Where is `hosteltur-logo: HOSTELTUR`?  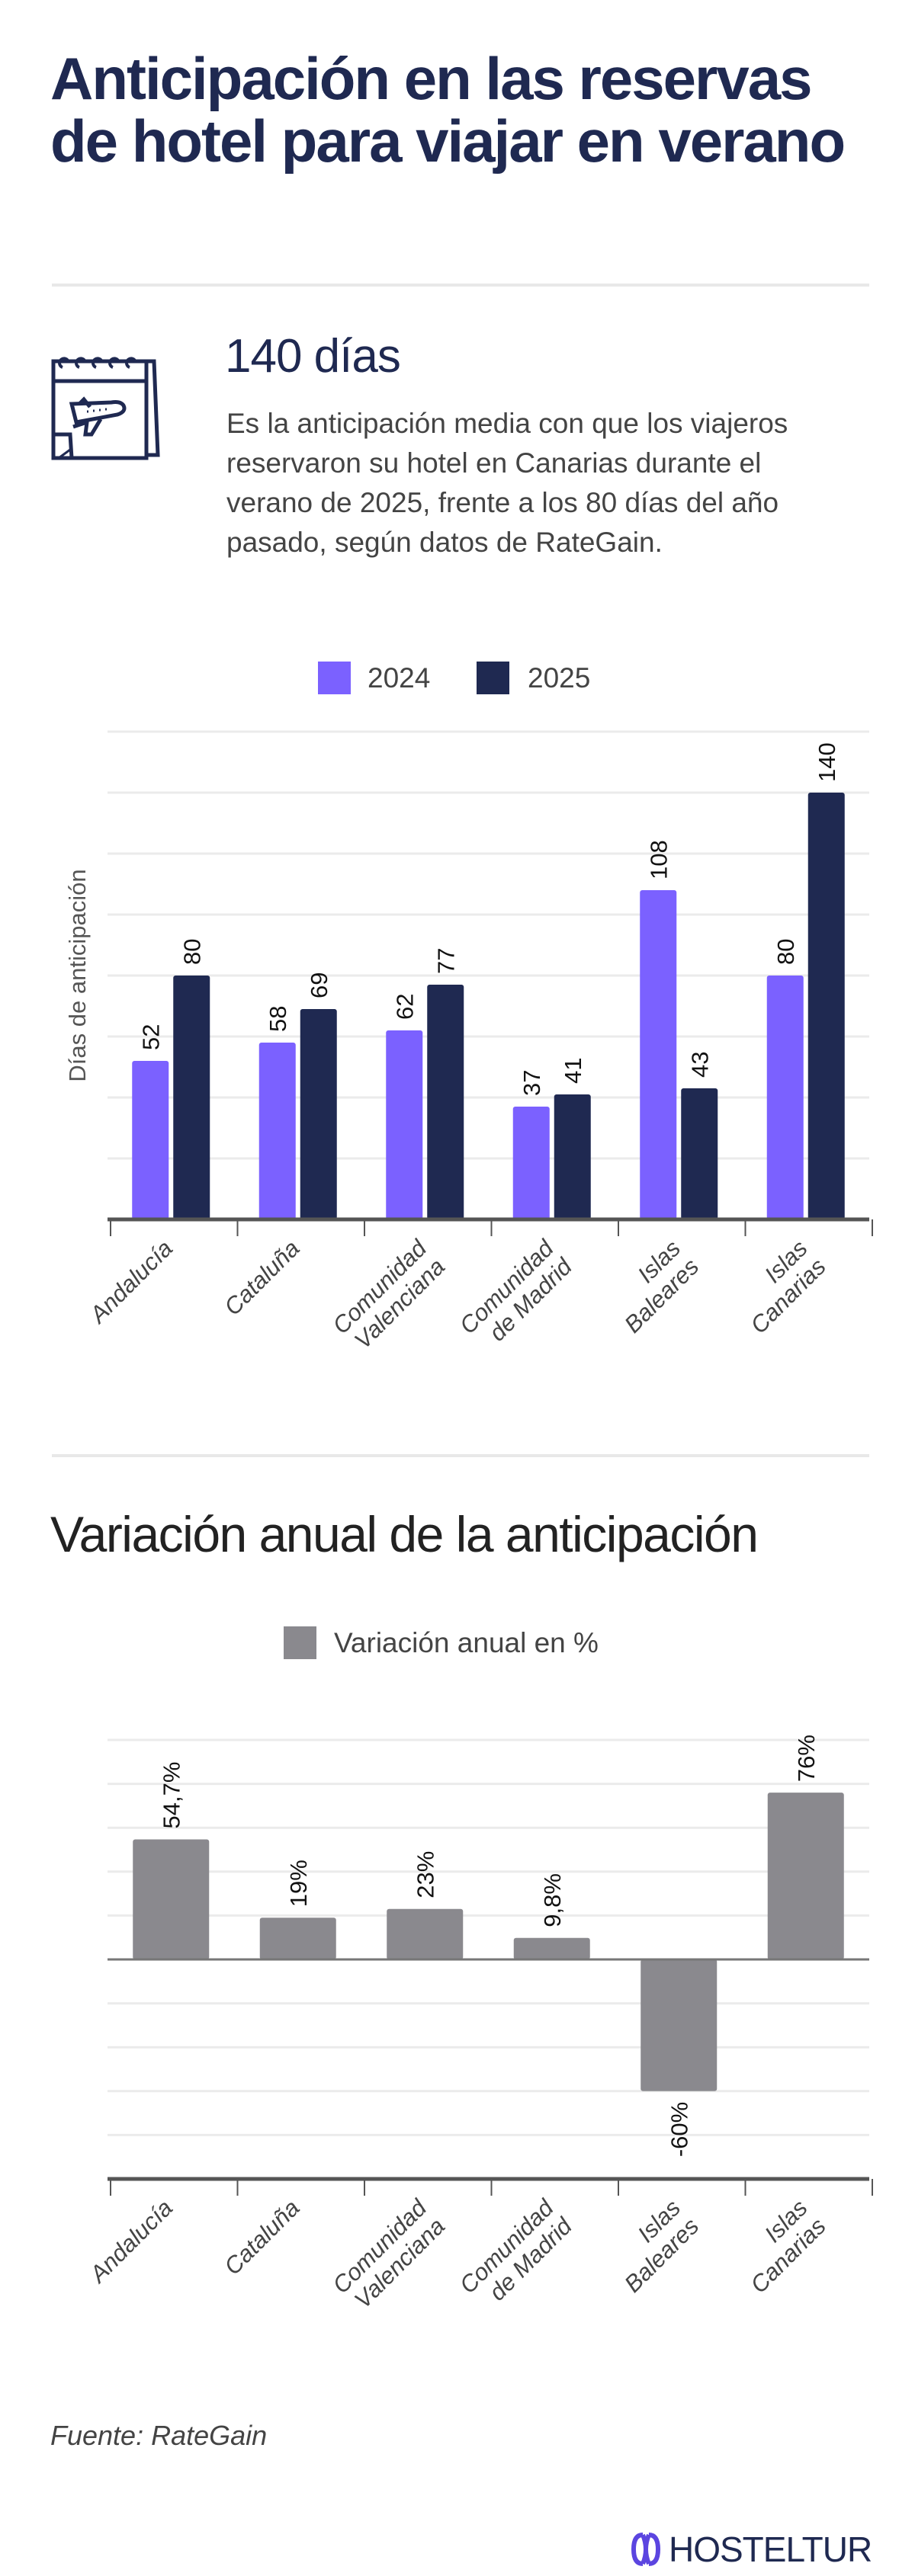
hosteltur-logo: HOSTELTUR is located at coordinates (750, 2549).